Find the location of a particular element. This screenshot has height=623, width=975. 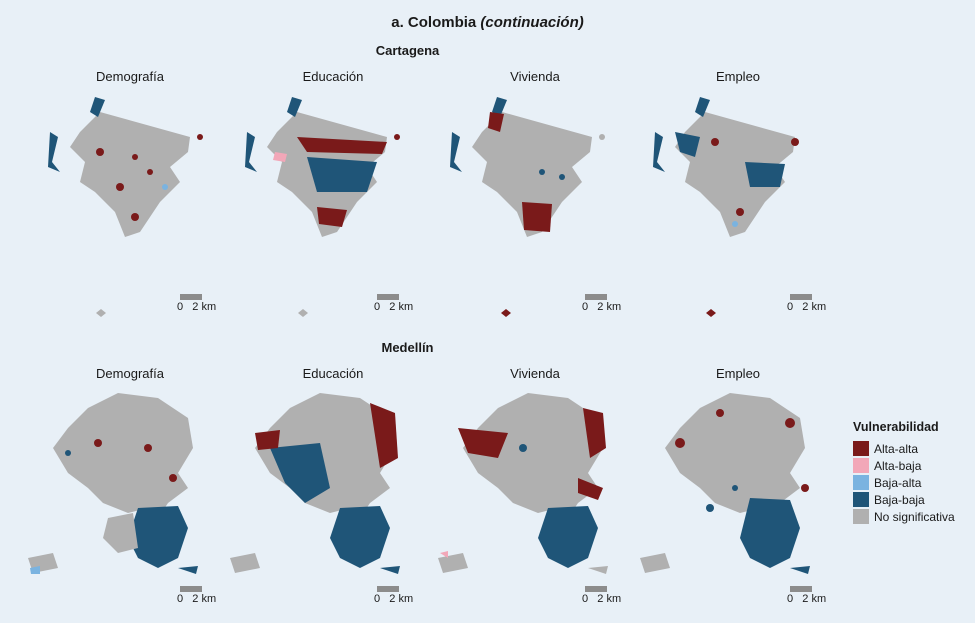

legend-item: No significativa is located at coordinates (904, 516).